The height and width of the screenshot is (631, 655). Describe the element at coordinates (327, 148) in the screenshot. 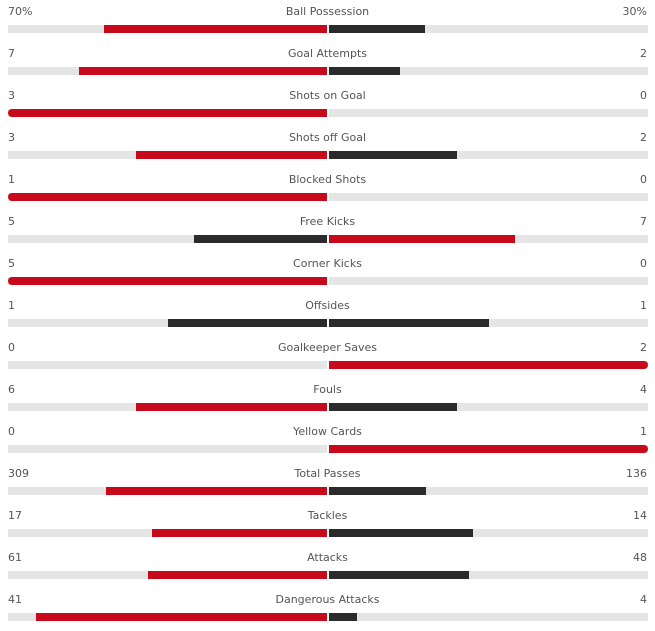

I see `stat-row: 3 Shots off Goal 2` at that location.